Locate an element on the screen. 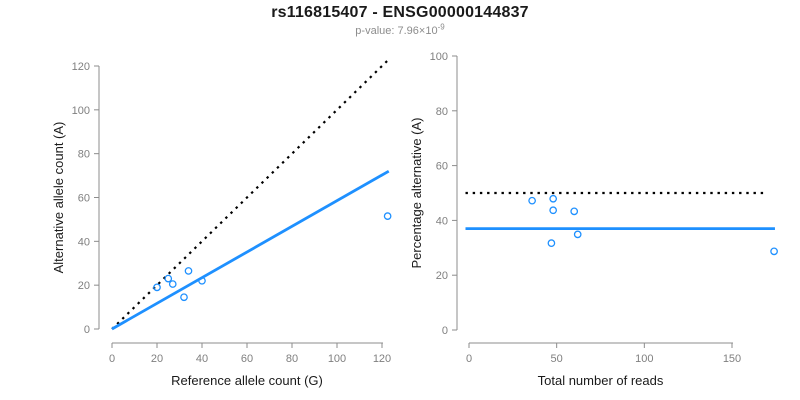  x-tick-label: 60 is located at coordinates (247, 359).